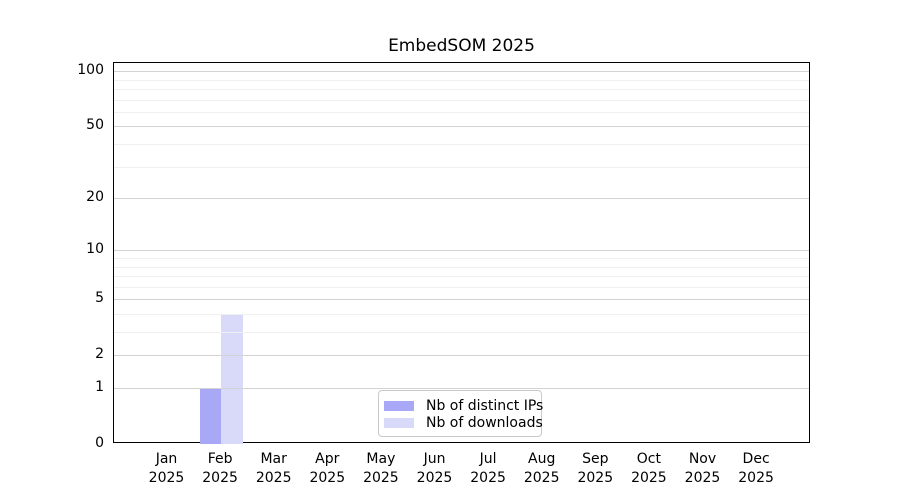 The image size is (900, 500). What do you see at coordinates (95, 197) in the screenshot?
I see `y-axis-tick-label: 20` at bounding box center [95, 197].